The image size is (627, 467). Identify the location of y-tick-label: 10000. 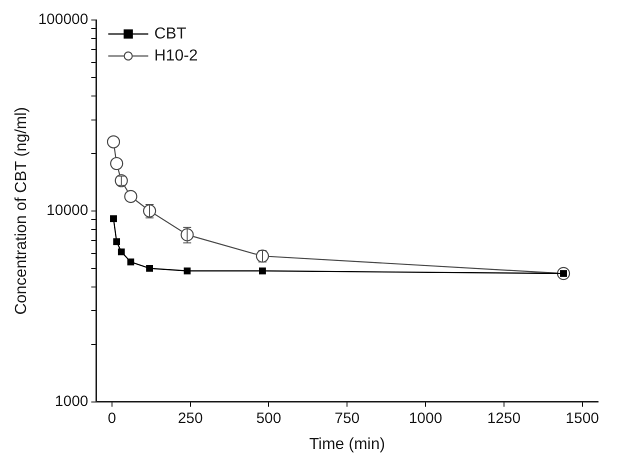
(67, 211).